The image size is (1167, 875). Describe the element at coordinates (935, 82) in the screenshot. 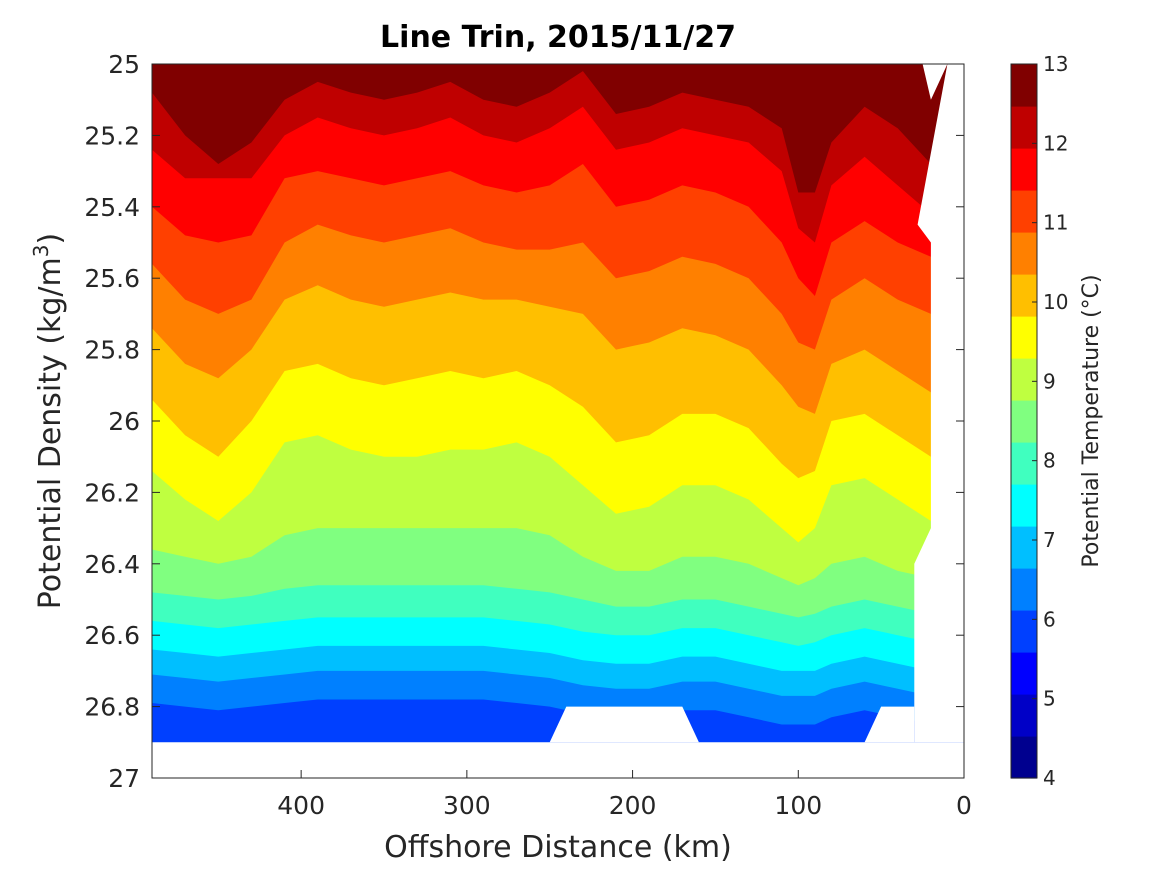

I see `no-data-surface-notch` at that location.